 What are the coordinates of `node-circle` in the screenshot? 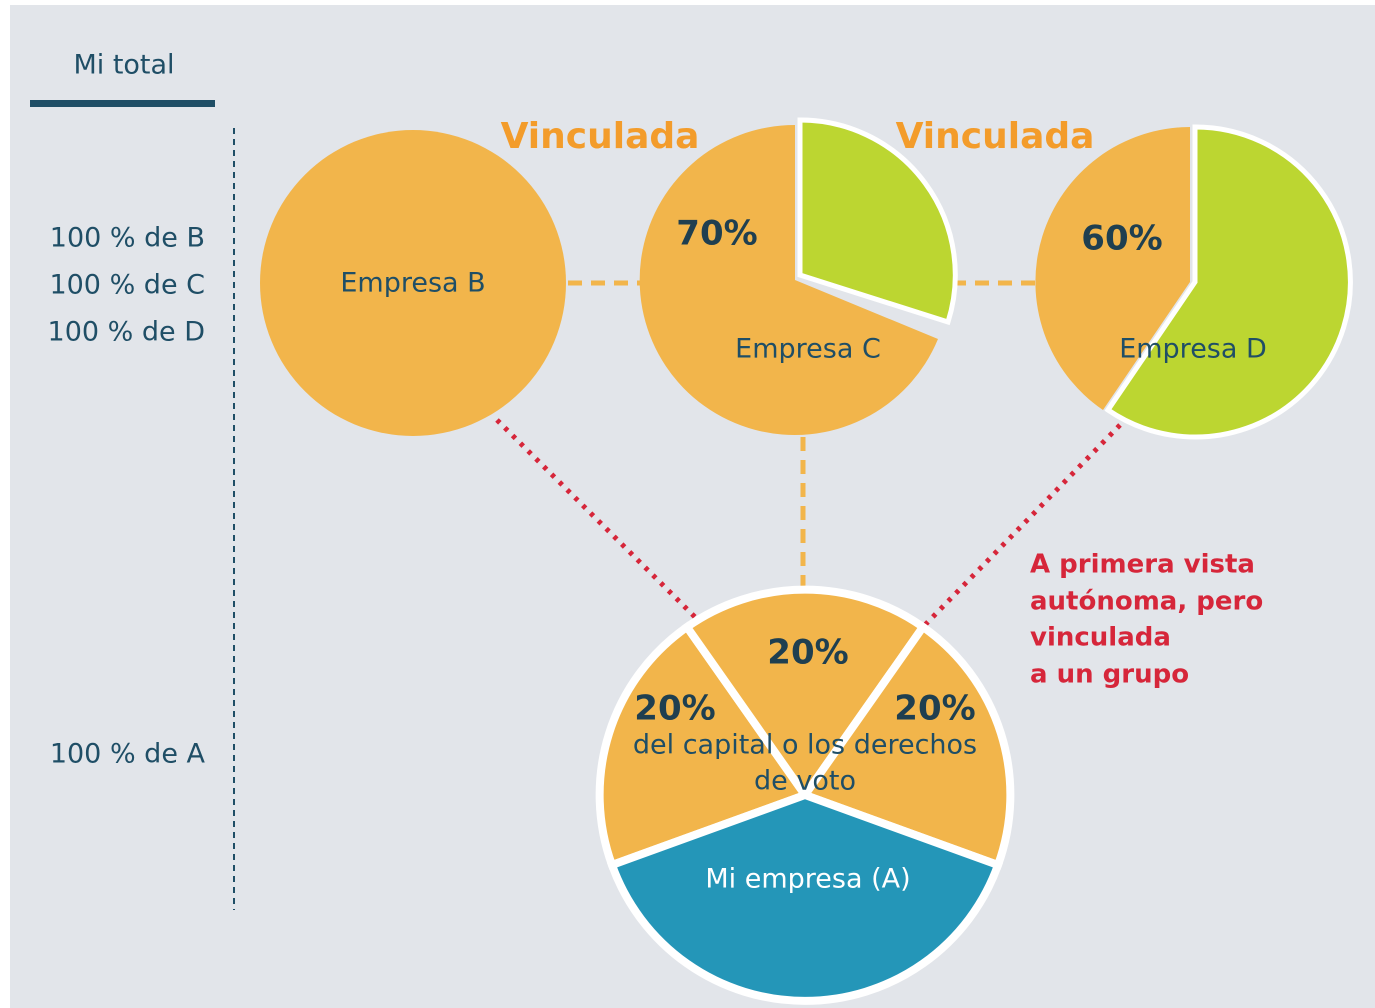 It's located at (413, 283).